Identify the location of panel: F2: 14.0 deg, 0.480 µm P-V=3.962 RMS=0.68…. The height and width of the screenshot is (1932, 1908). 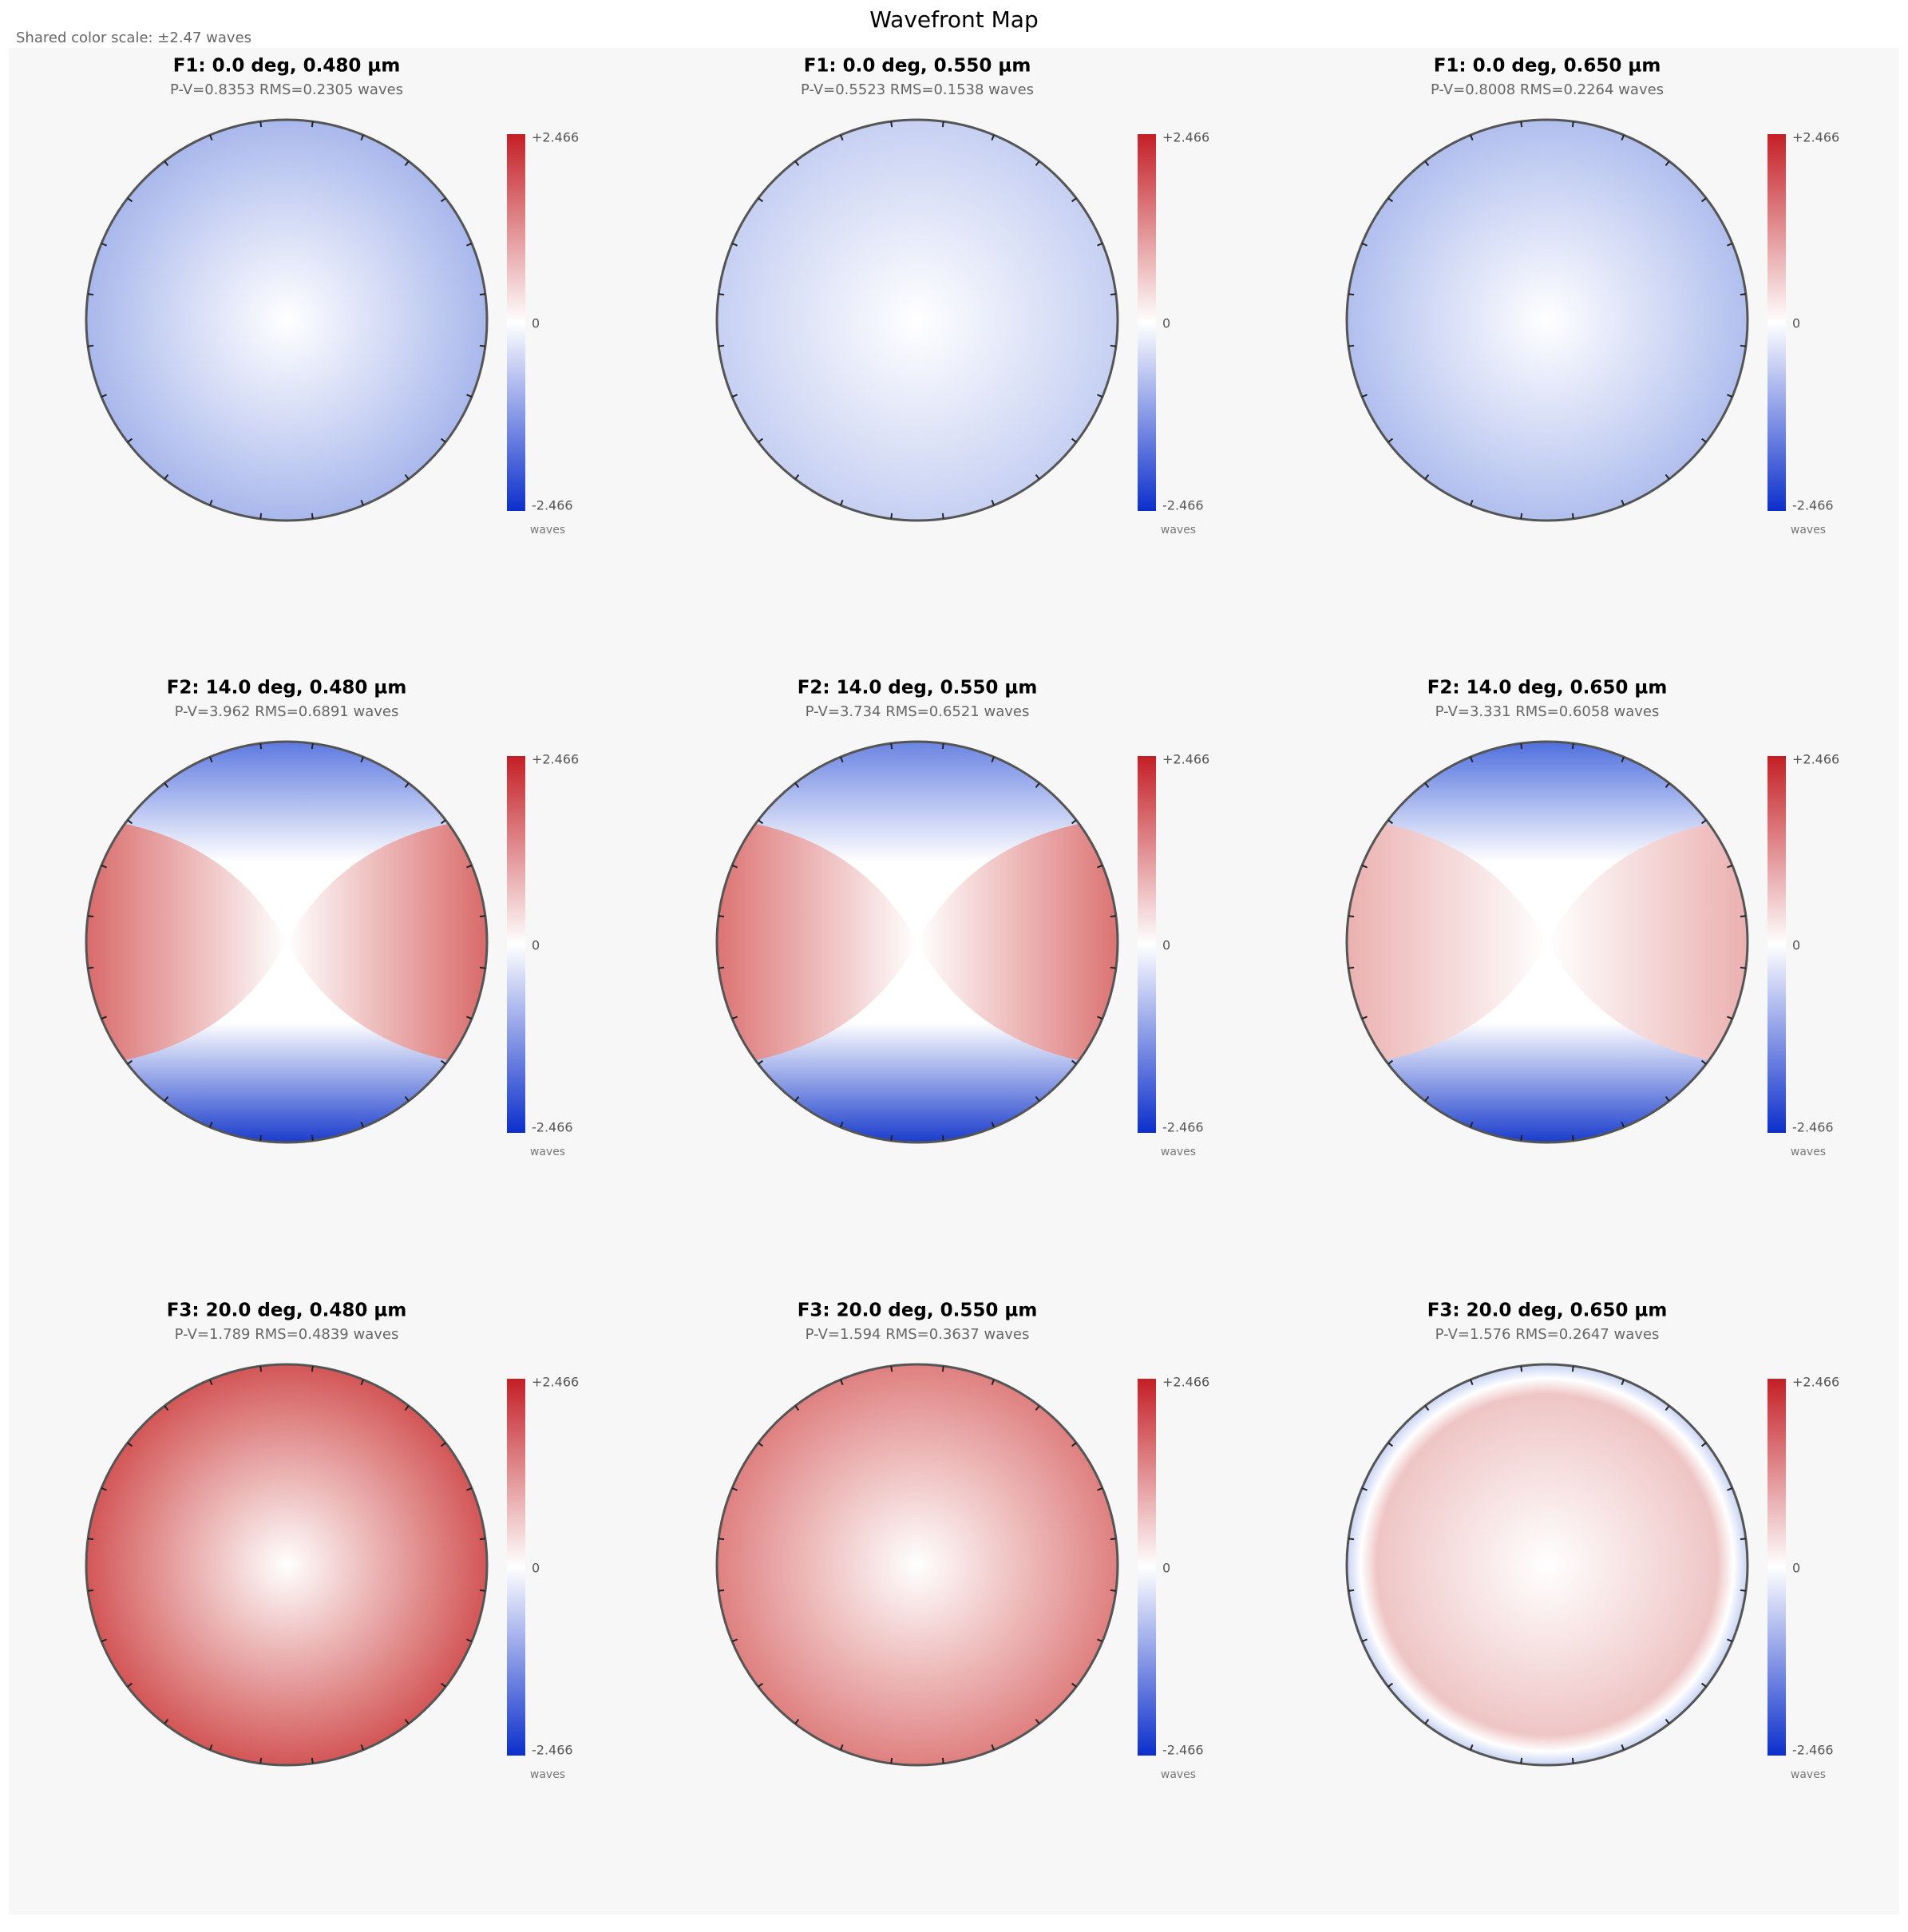
(332, 918).